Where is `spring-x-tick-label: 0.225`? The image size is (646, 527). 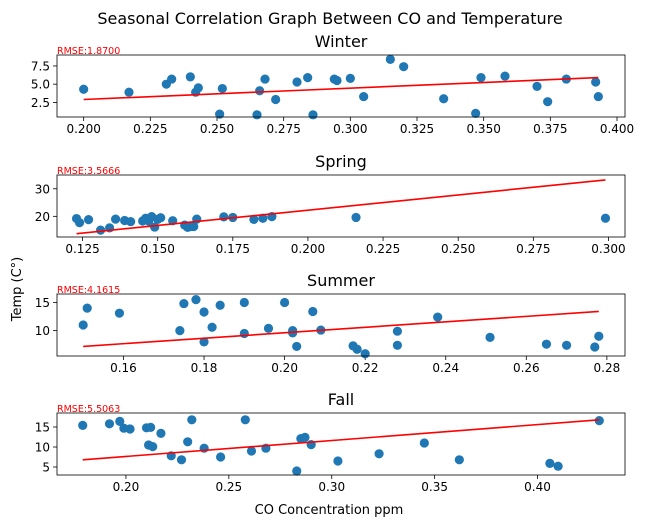 spring-x-tick-label: 0.225 is located at coordinates (383, 249).